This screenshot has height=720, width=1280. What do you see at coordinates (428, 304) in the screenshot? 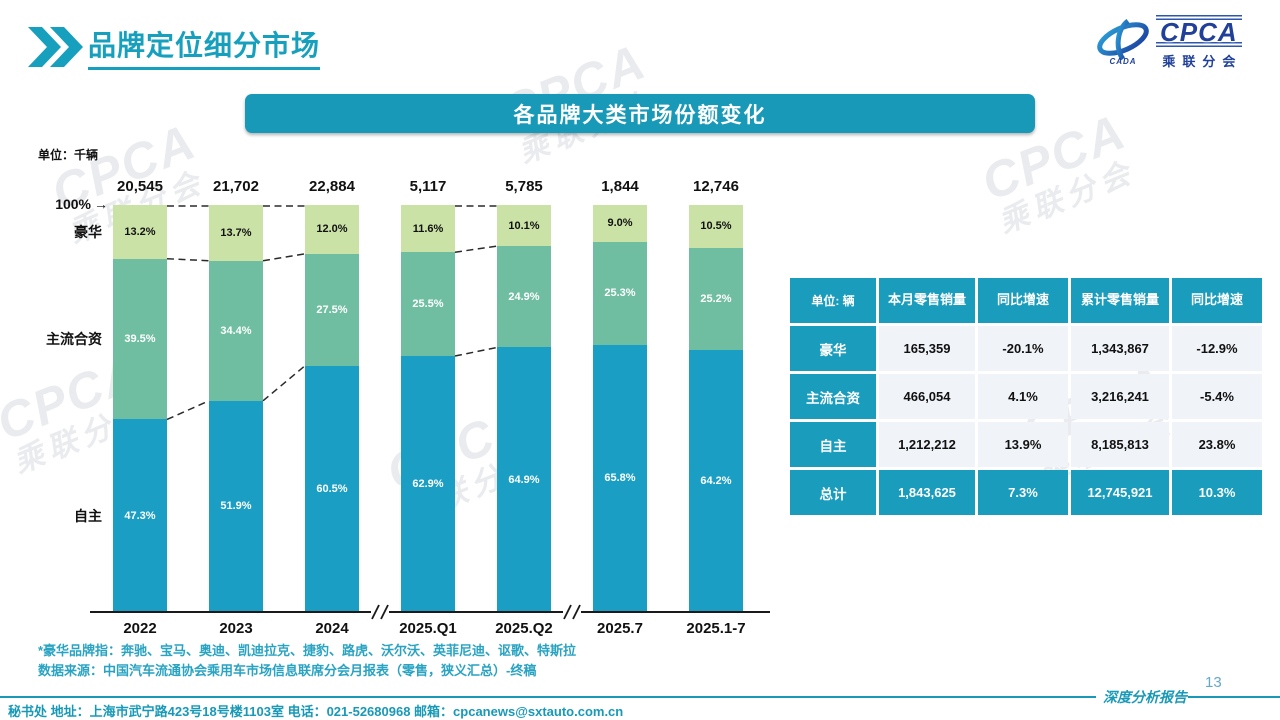
I see `bar-segment-mainstream-jv: 25.5%` at bounding box center [428, 304].